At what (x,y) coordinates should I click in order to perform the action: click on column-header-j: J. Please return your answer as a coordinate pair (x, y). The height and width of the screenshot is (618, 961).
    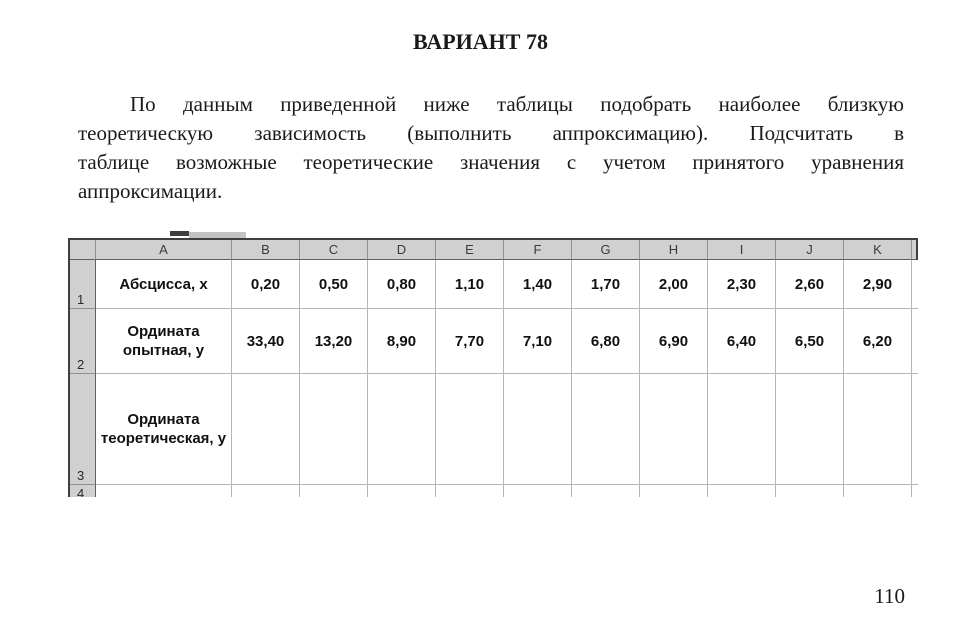
    Looking at the image, I should click on (810, 250).